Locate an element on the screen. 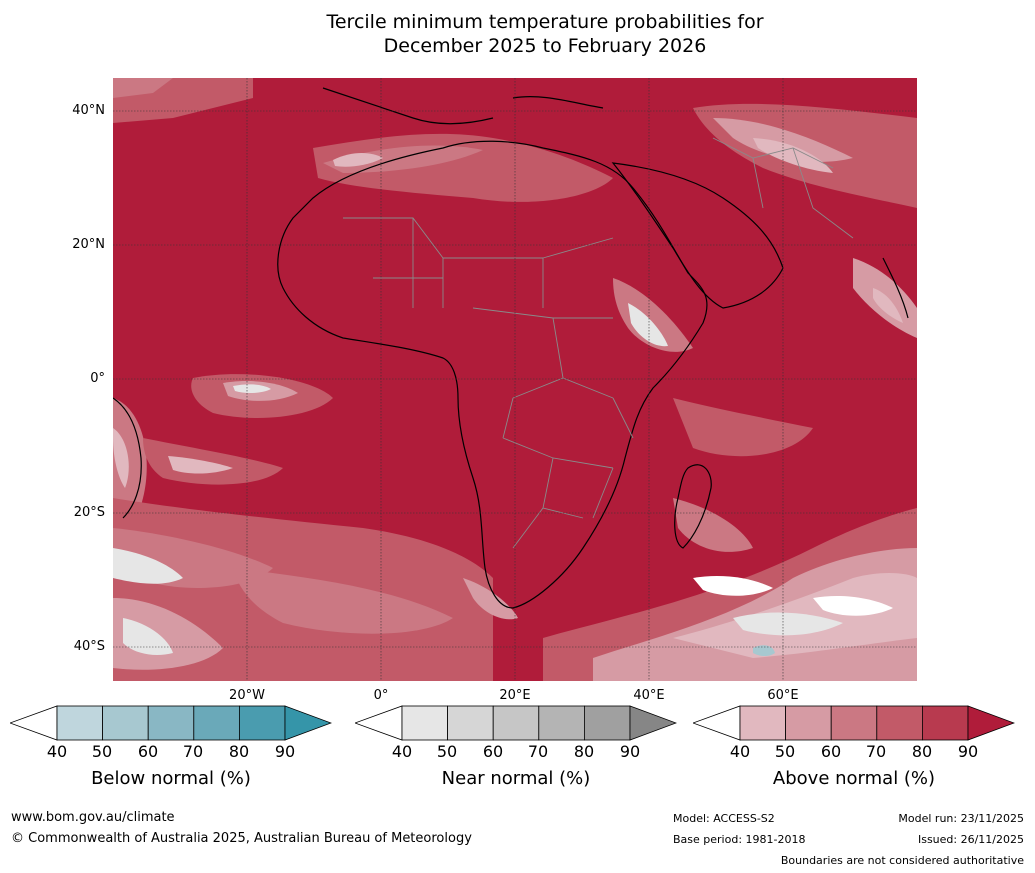 Image resolution: width=1035 pixels, height=873 pixels. lon-label-60e: 60°E is located at coordinates (783, 695).